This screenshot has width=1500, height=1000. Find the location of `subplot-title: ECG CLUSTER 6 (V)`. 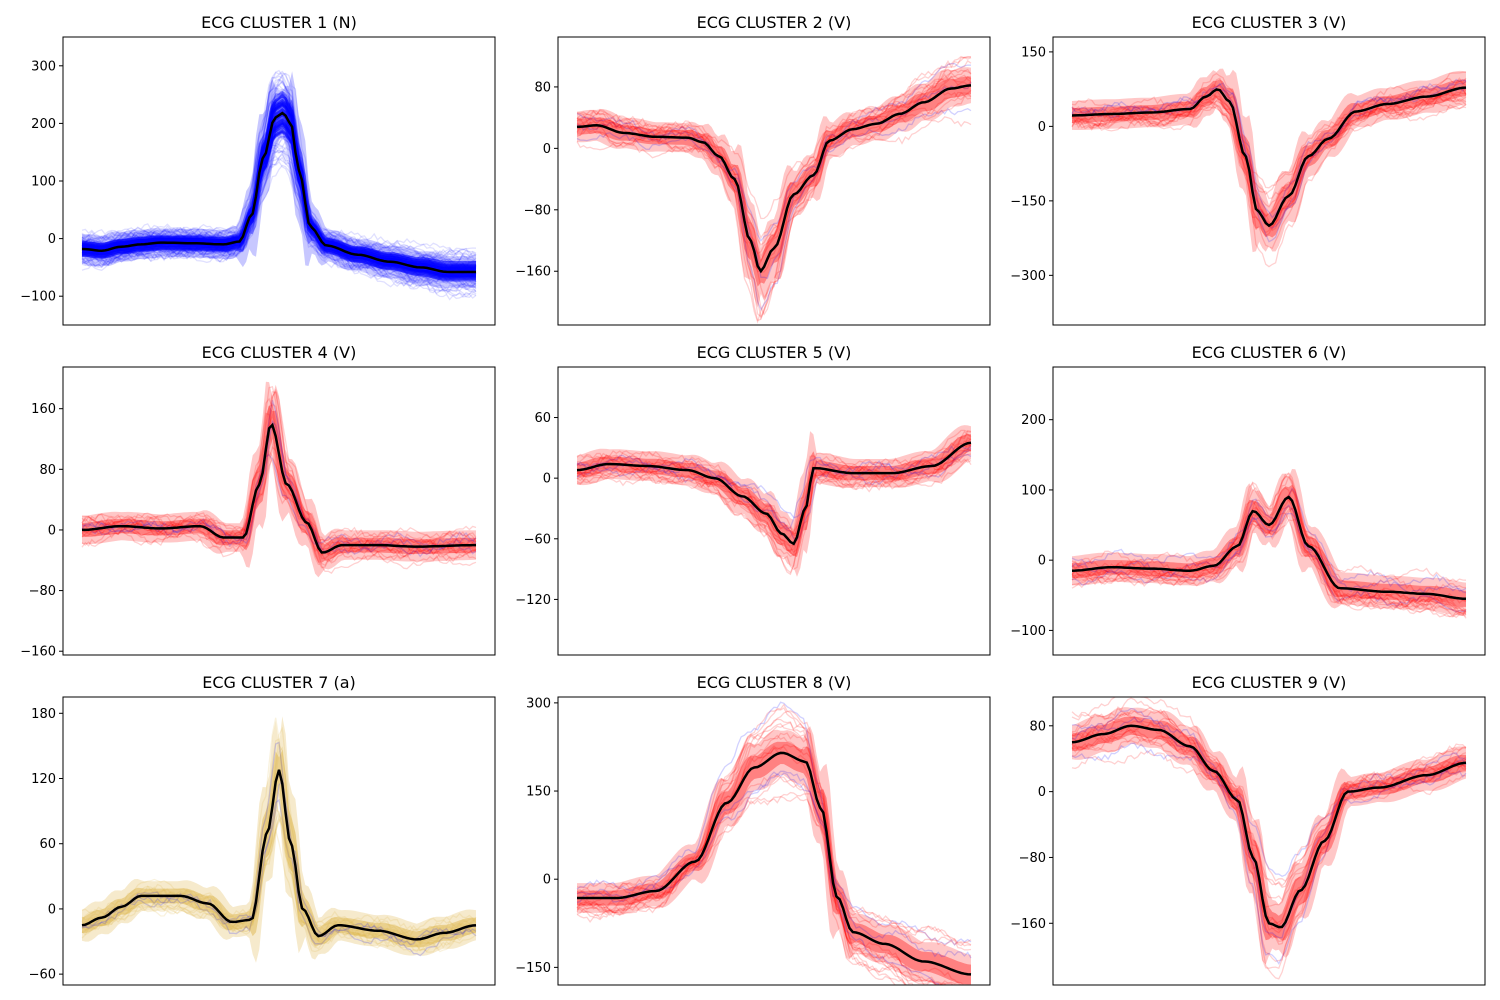

subplot-title: ECG CLUSTER 6 (V) is located at coordinates (1269, 352).